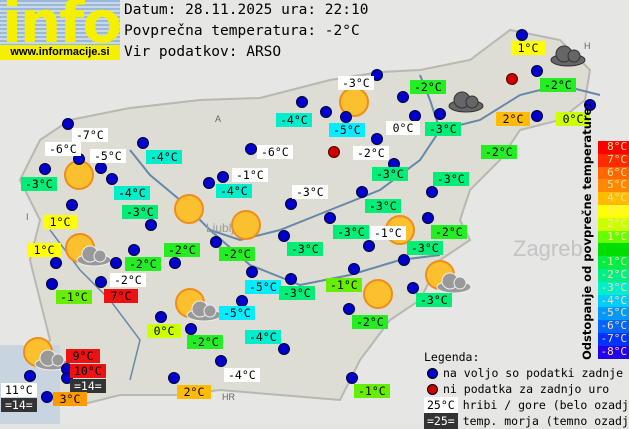 The image size is (629, 429). I want to click on logo-url: www.informacije.si, so click(60, 52).